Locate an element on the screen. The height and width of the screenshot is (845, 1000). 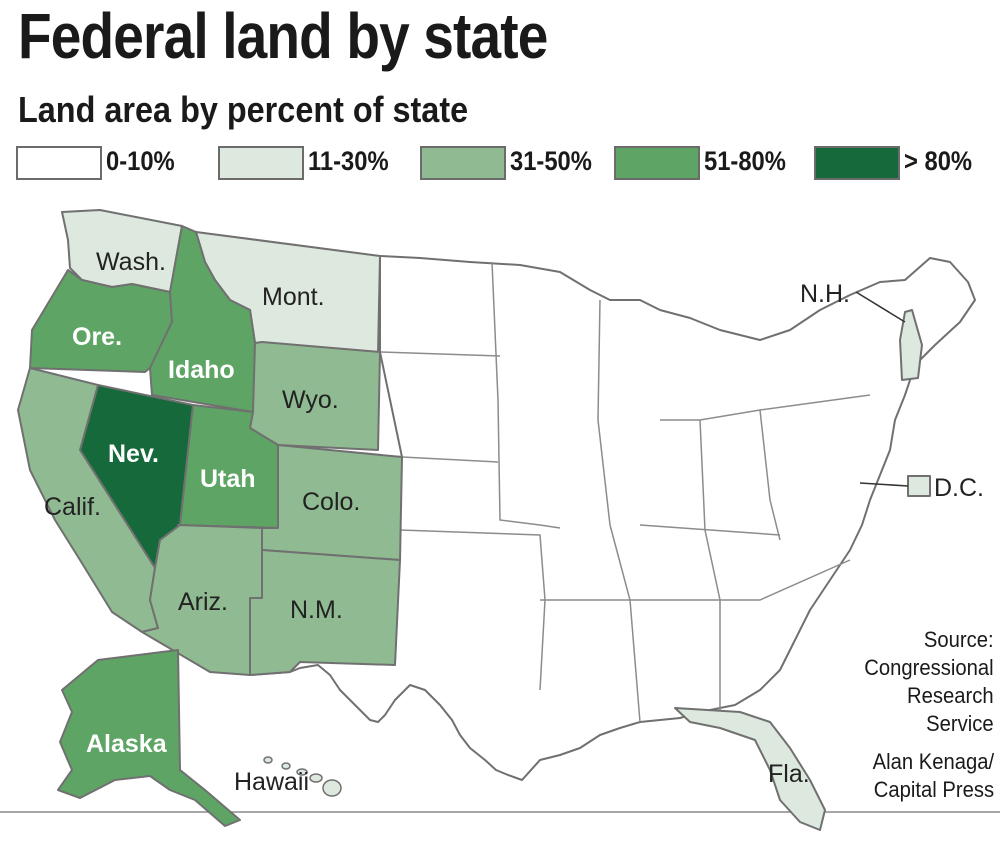
credit-line: Alan Kenaga/ is located at coordinates (933, 761).